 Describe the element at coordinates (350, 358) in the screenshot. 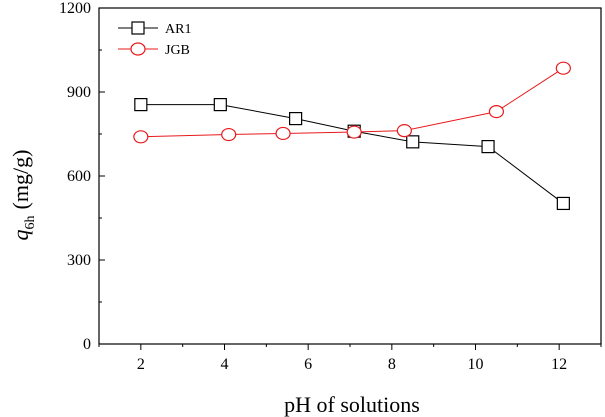

I see `x-axis: 2 4 6 8 10 12` at that location.